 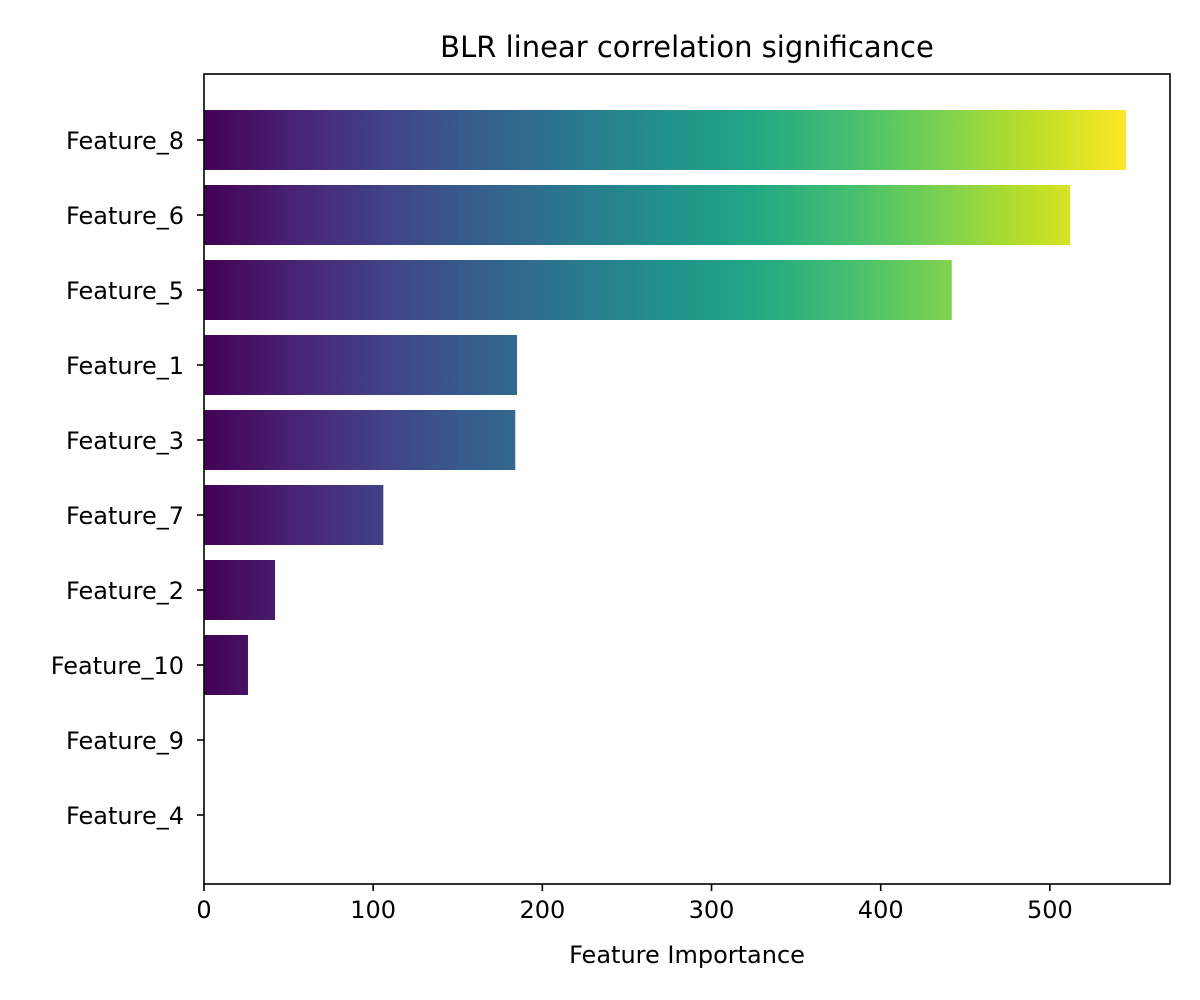 What do you see at coordinates (117, 666) in the screenshot?
I see `y-tick-label: Feature_10` at bounding box center [117, 666].